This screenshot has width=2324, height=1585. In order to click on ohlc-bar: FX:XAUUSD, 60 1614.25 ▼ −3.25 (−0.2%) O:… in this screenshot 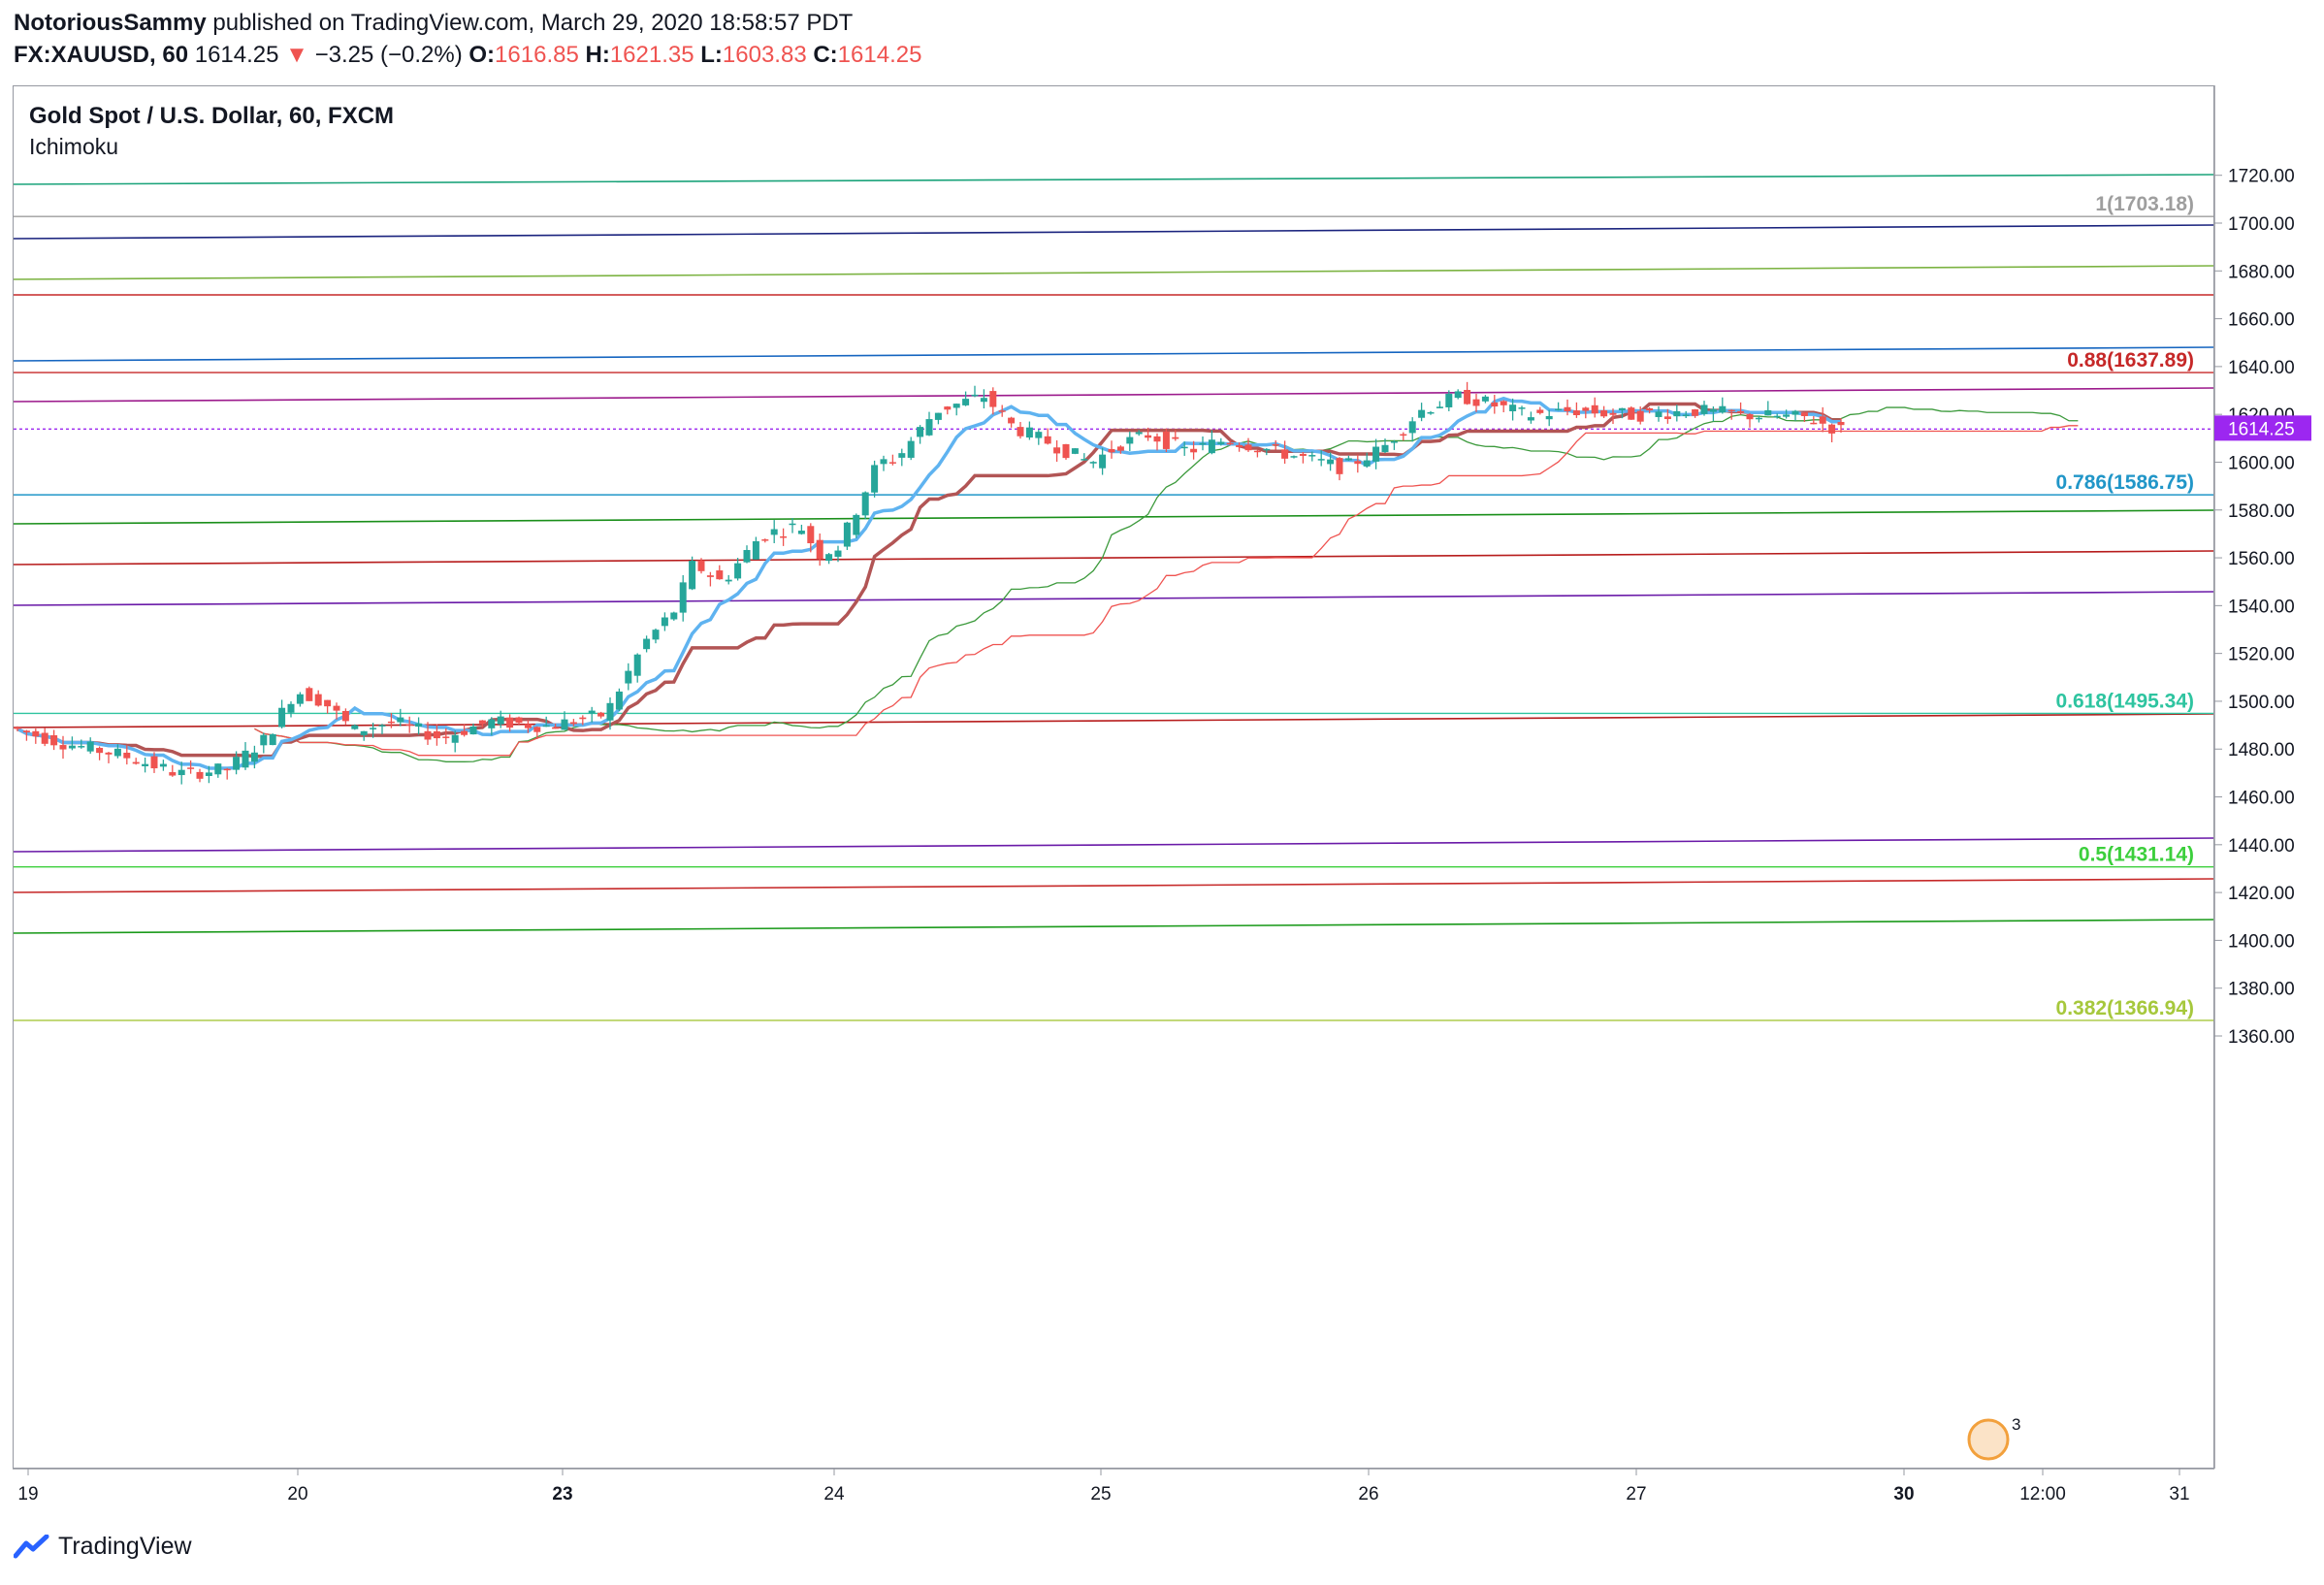, I will do `click(467, 55)`.